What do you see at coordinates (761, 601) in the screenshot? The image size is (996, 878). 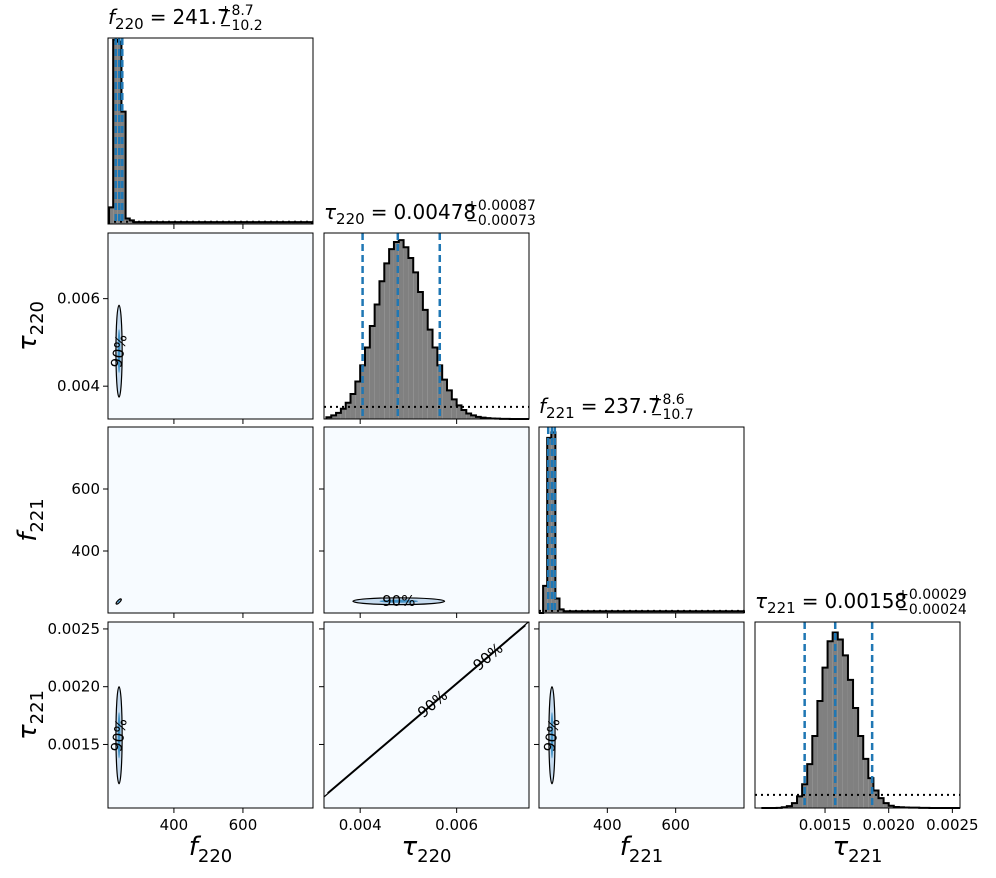 I see `title-symbol: τ` at bounding box center [761, 601].